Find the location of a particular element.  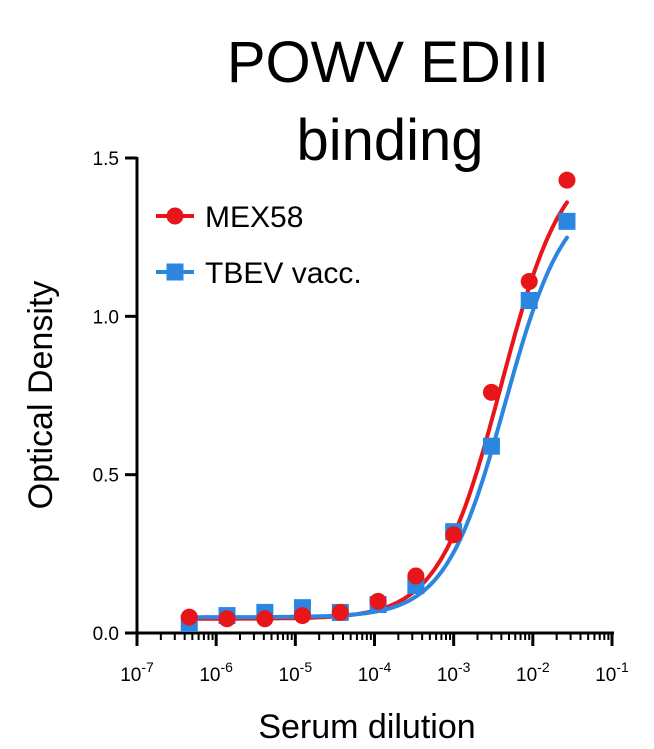

y-tick-label: 0.5 is located at coordinates (106, 476).